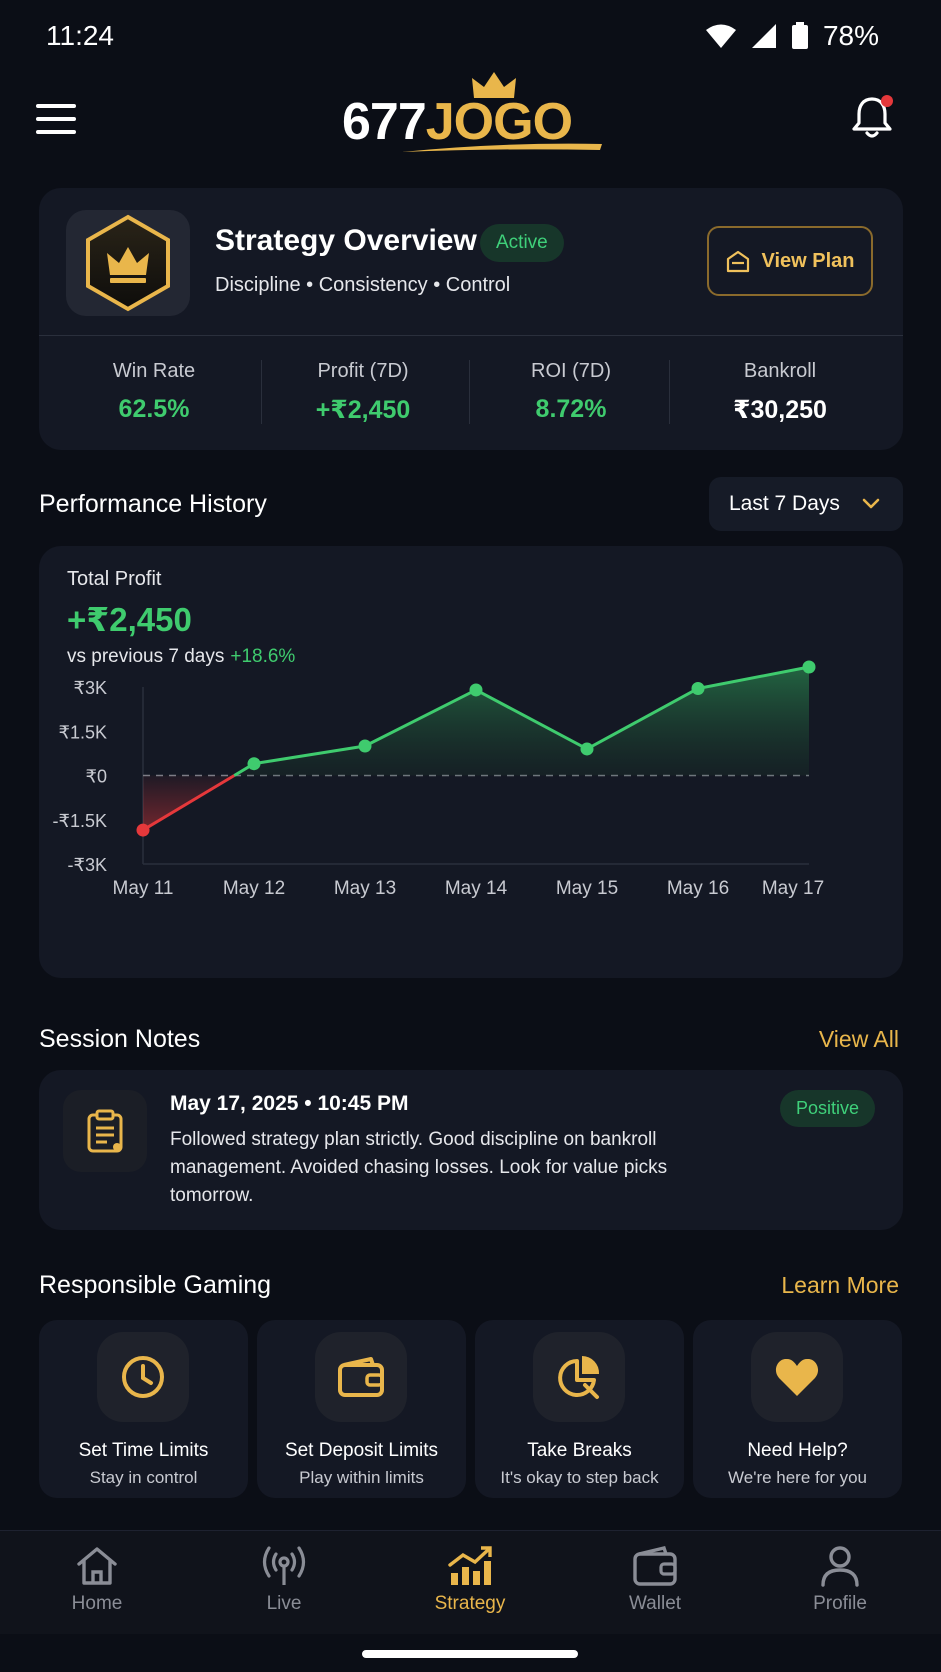 The height and width of the screenshot is (1672, 941). I want to click on positive-area, so click(521, 721).